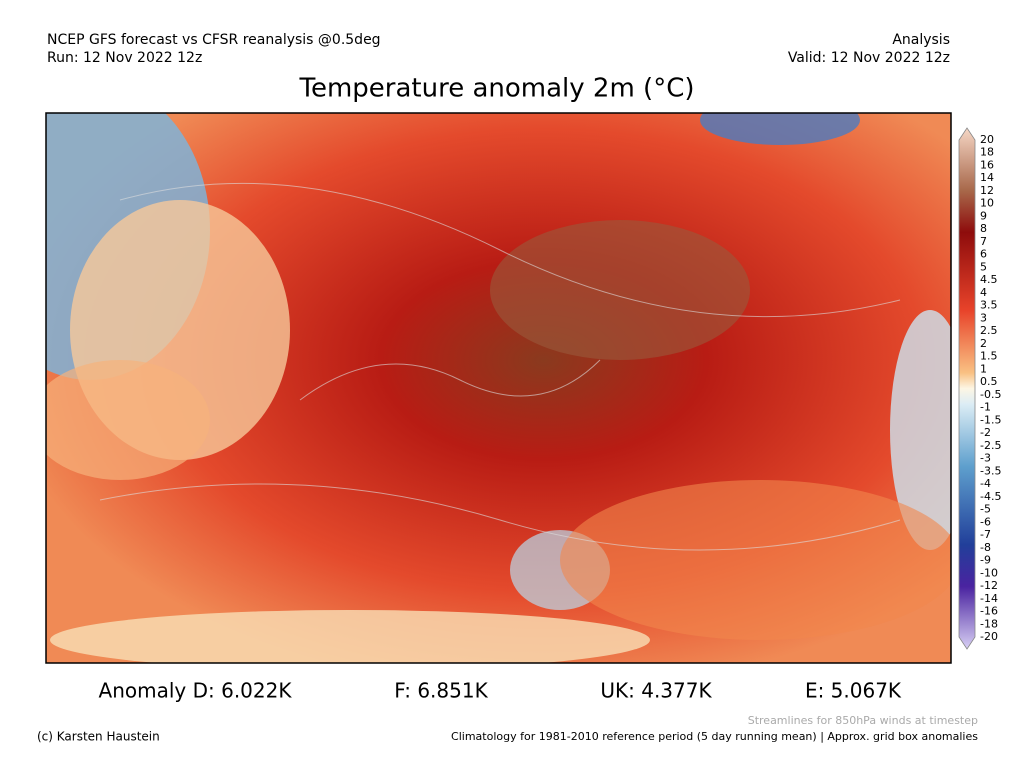  I want to click on colorbar-label: -14, so click(989, 598).